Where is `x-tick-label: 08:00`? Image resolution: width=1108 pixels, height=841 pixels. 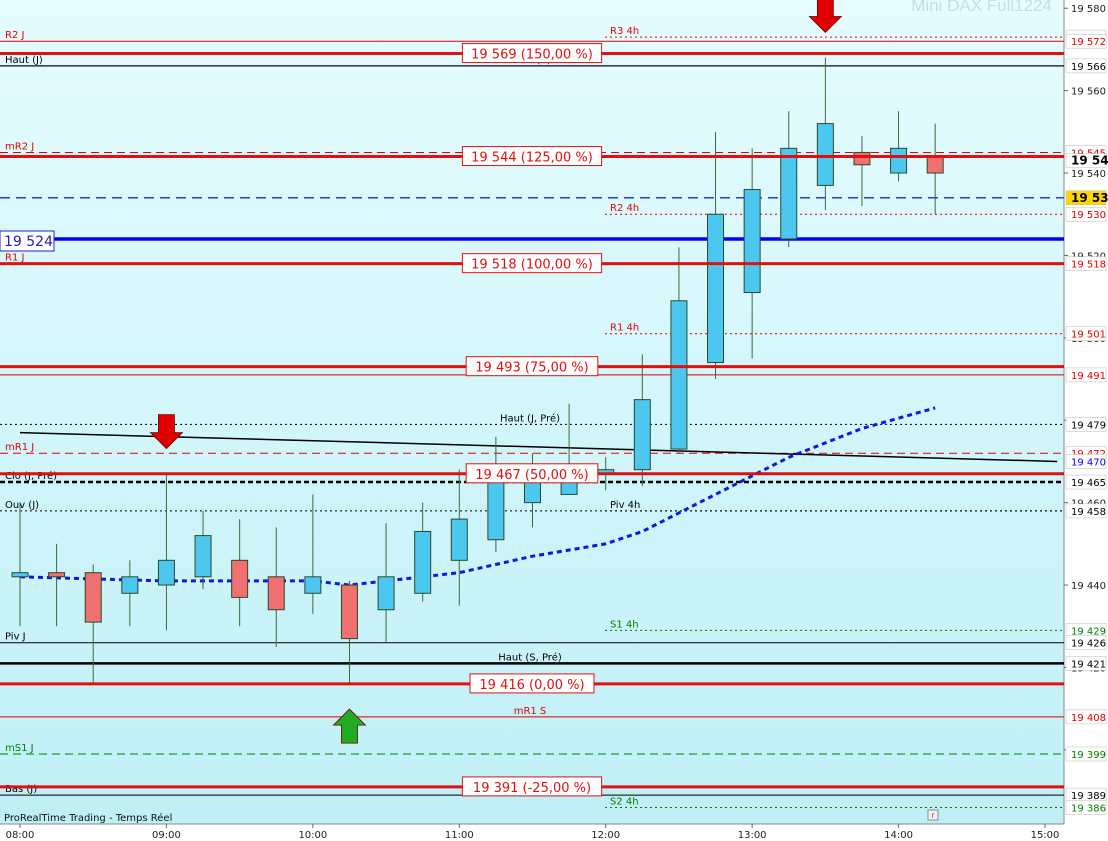 x-tick-label: 08:00 is located at coordinates (20, 835).